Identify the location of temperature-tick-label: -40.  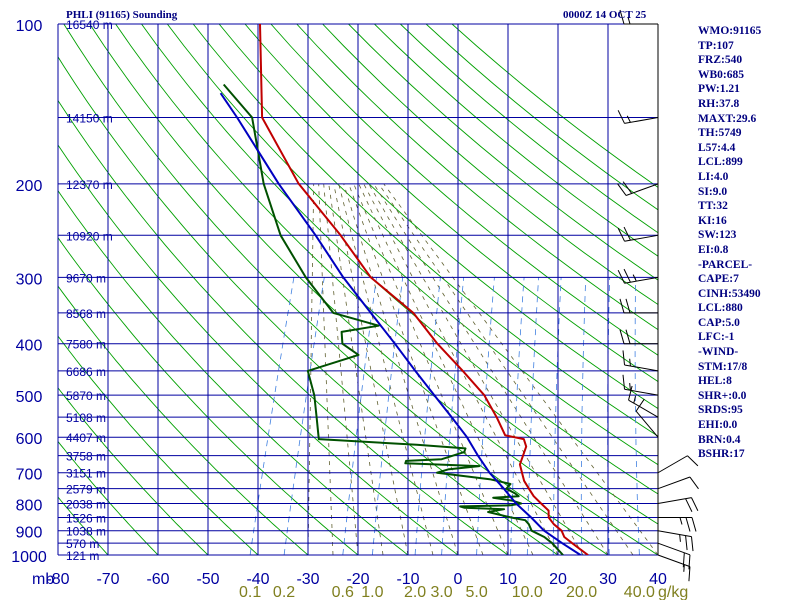
(257, 579).